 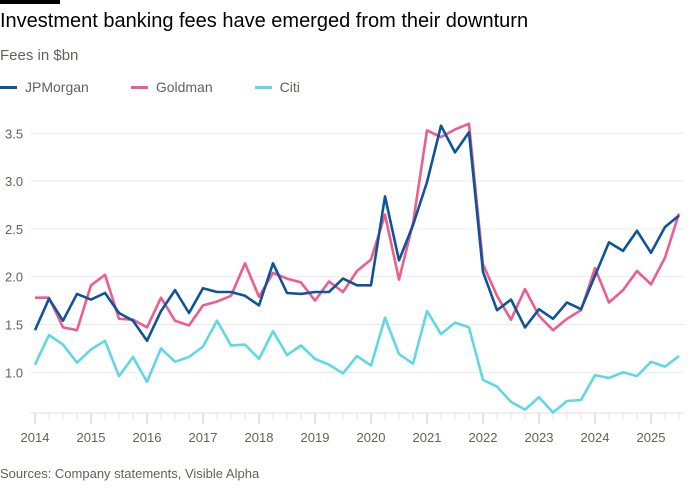 What do you see at coordinates (651, 437) in the screenshot?
I see `x-tick-label: 2025` at bounding box center [651, 437].